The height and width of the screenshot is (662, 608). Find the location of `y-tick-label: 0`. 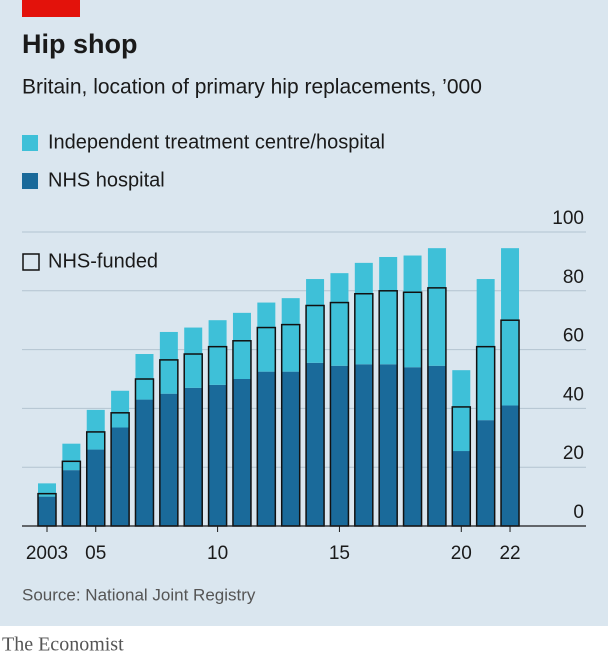

y-tick-label: 0 is located at coordinates (578, 512).